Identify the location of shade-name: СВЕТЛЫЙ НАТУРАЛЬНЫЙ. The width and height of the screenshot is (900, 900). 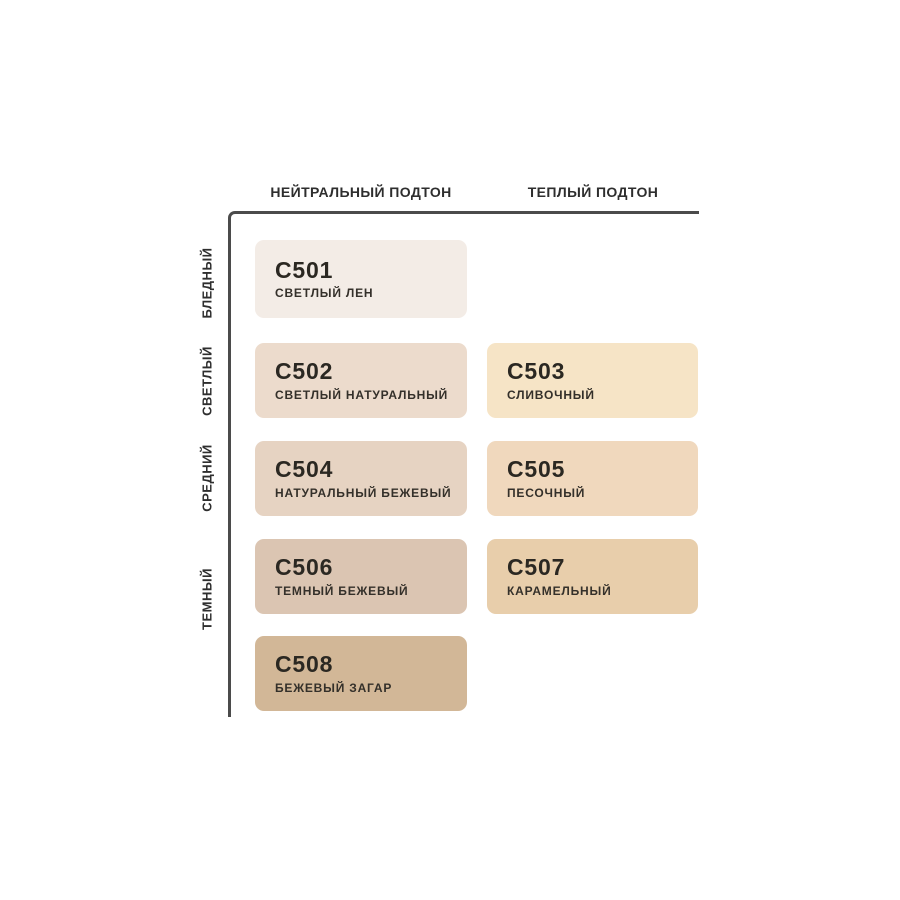
(362, 394).